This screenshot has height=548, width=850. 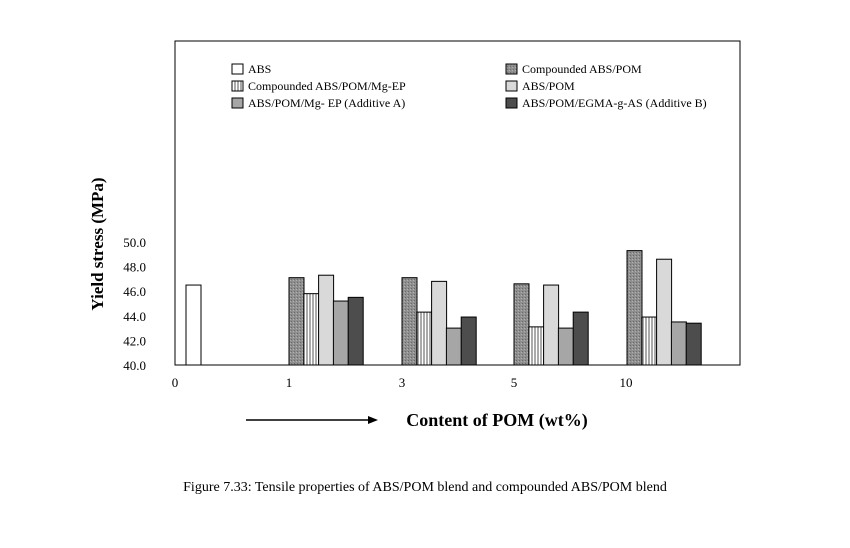 What do you see at coordinates (496, 420) in the screenshot?
I see `x-axis-label: Content of POM (wt%)` at bounding box center [496, 420].